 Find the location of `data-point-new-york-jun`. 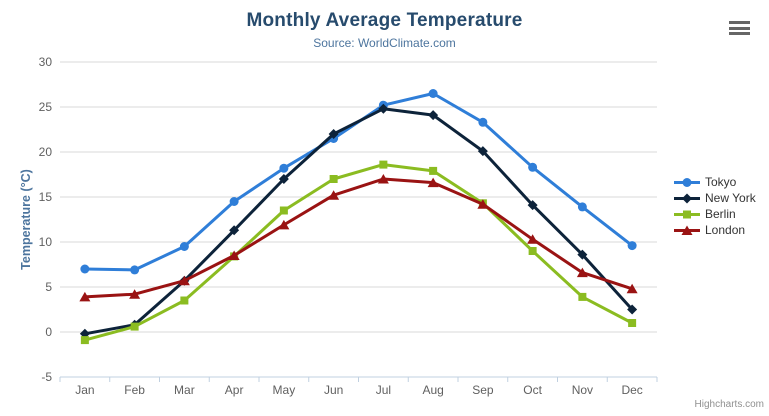

data-point-new-york-jun is located at coordinates (333, 134).